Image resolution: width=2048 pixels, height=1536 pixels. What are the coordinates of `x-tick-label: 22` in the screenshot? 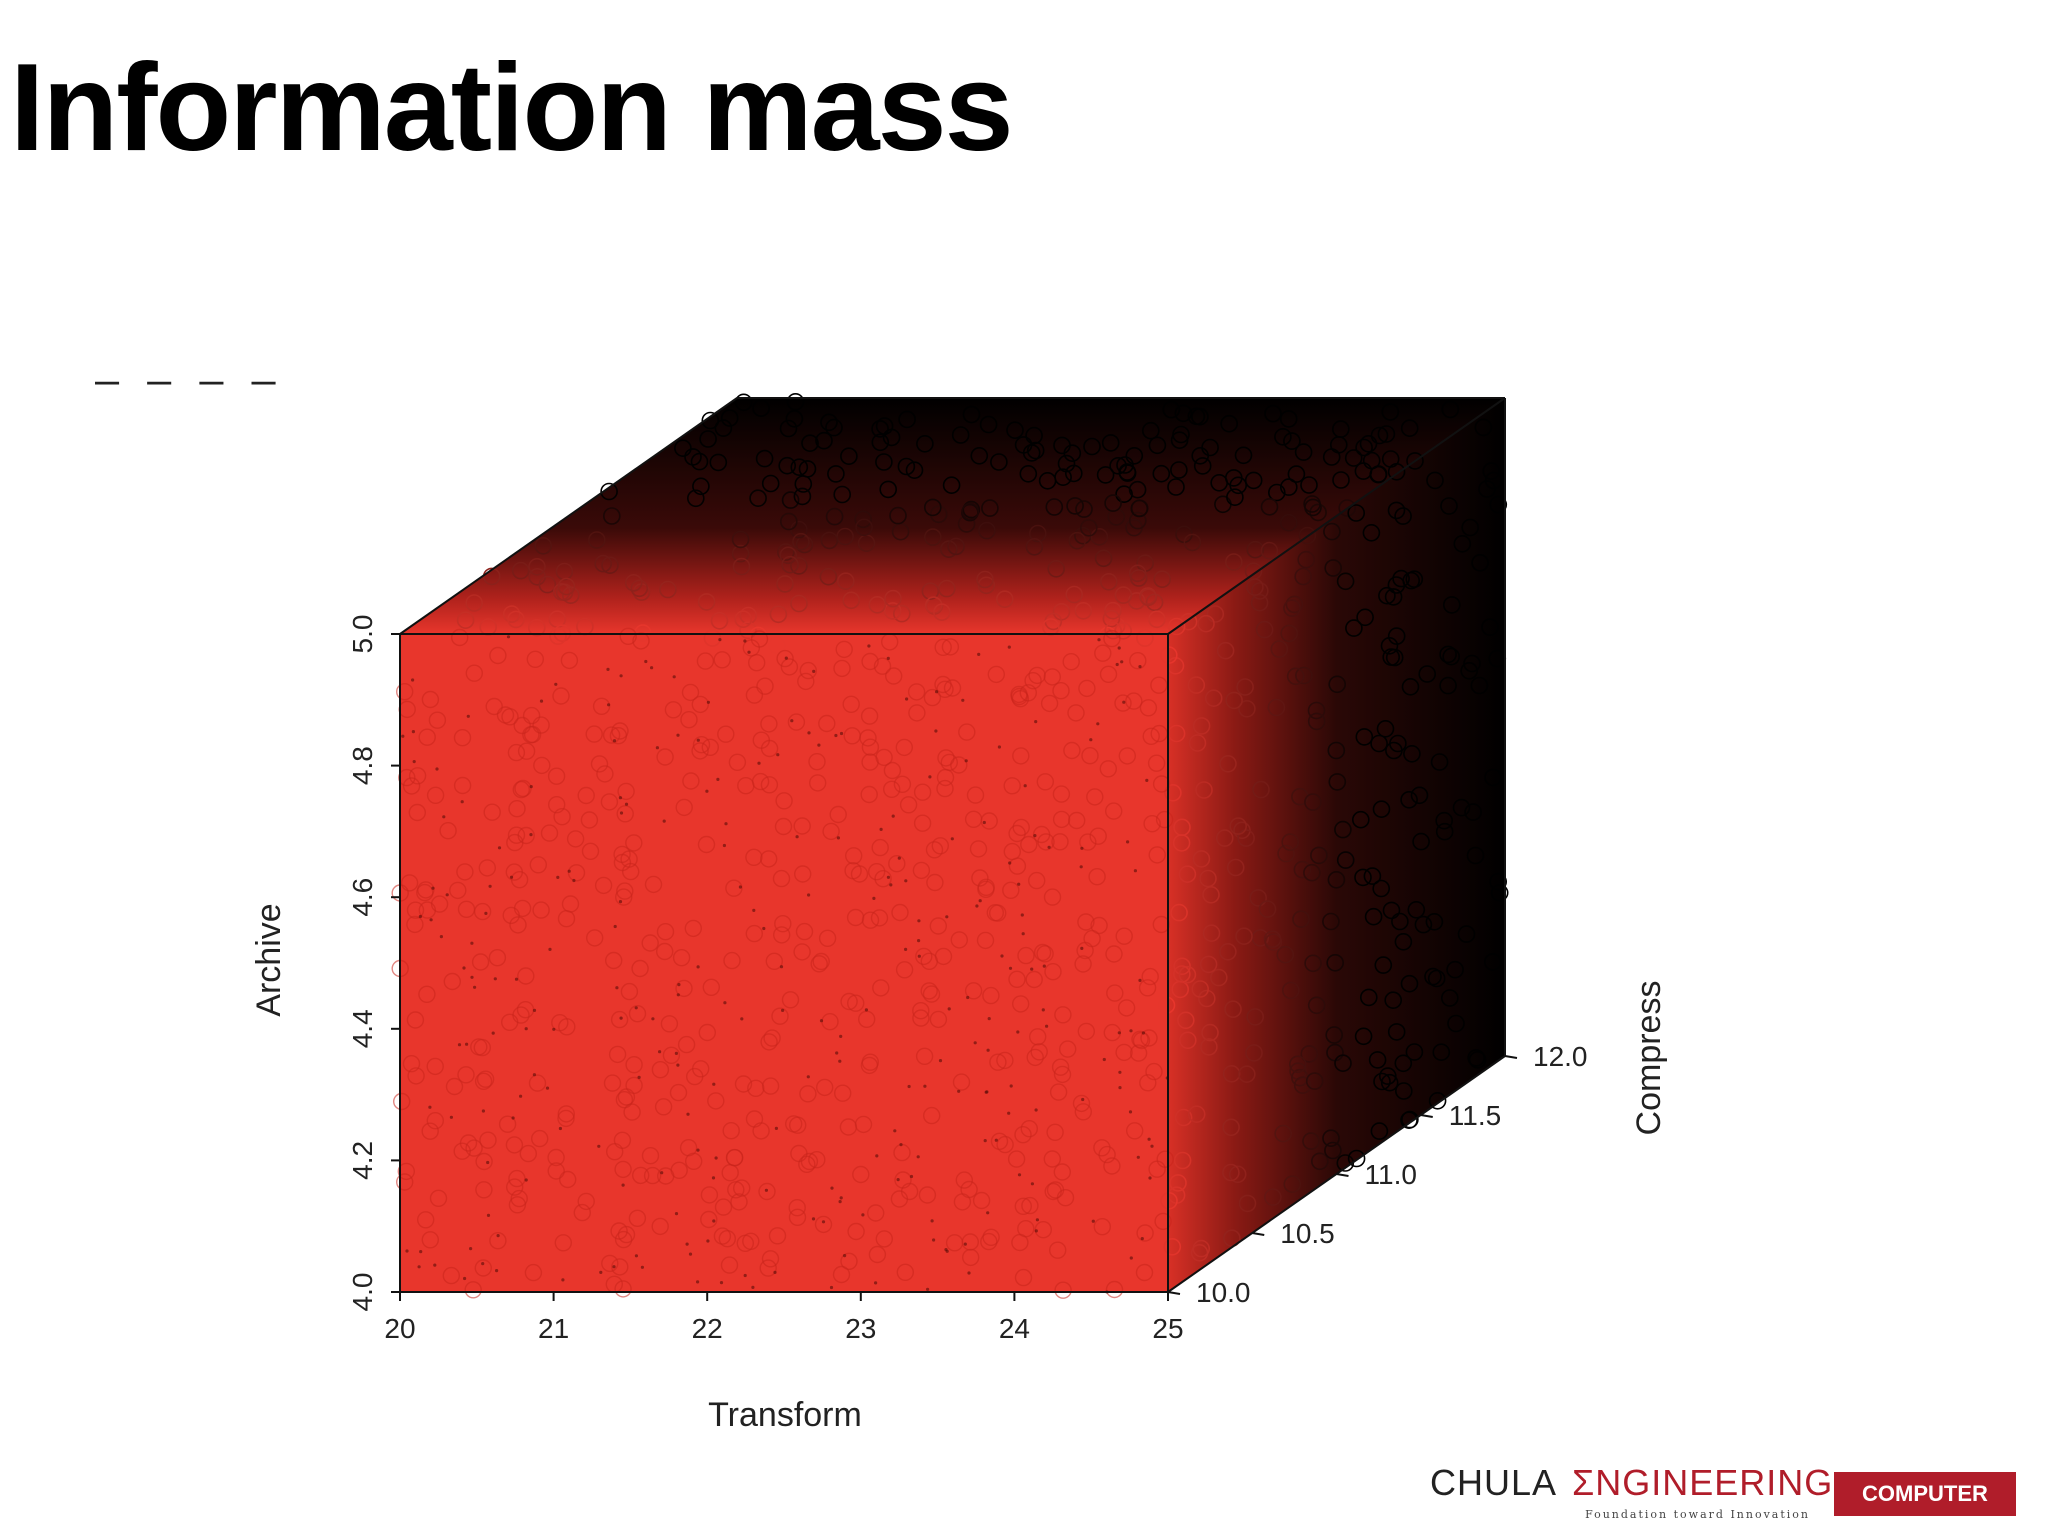 It's located at (707, 1328).